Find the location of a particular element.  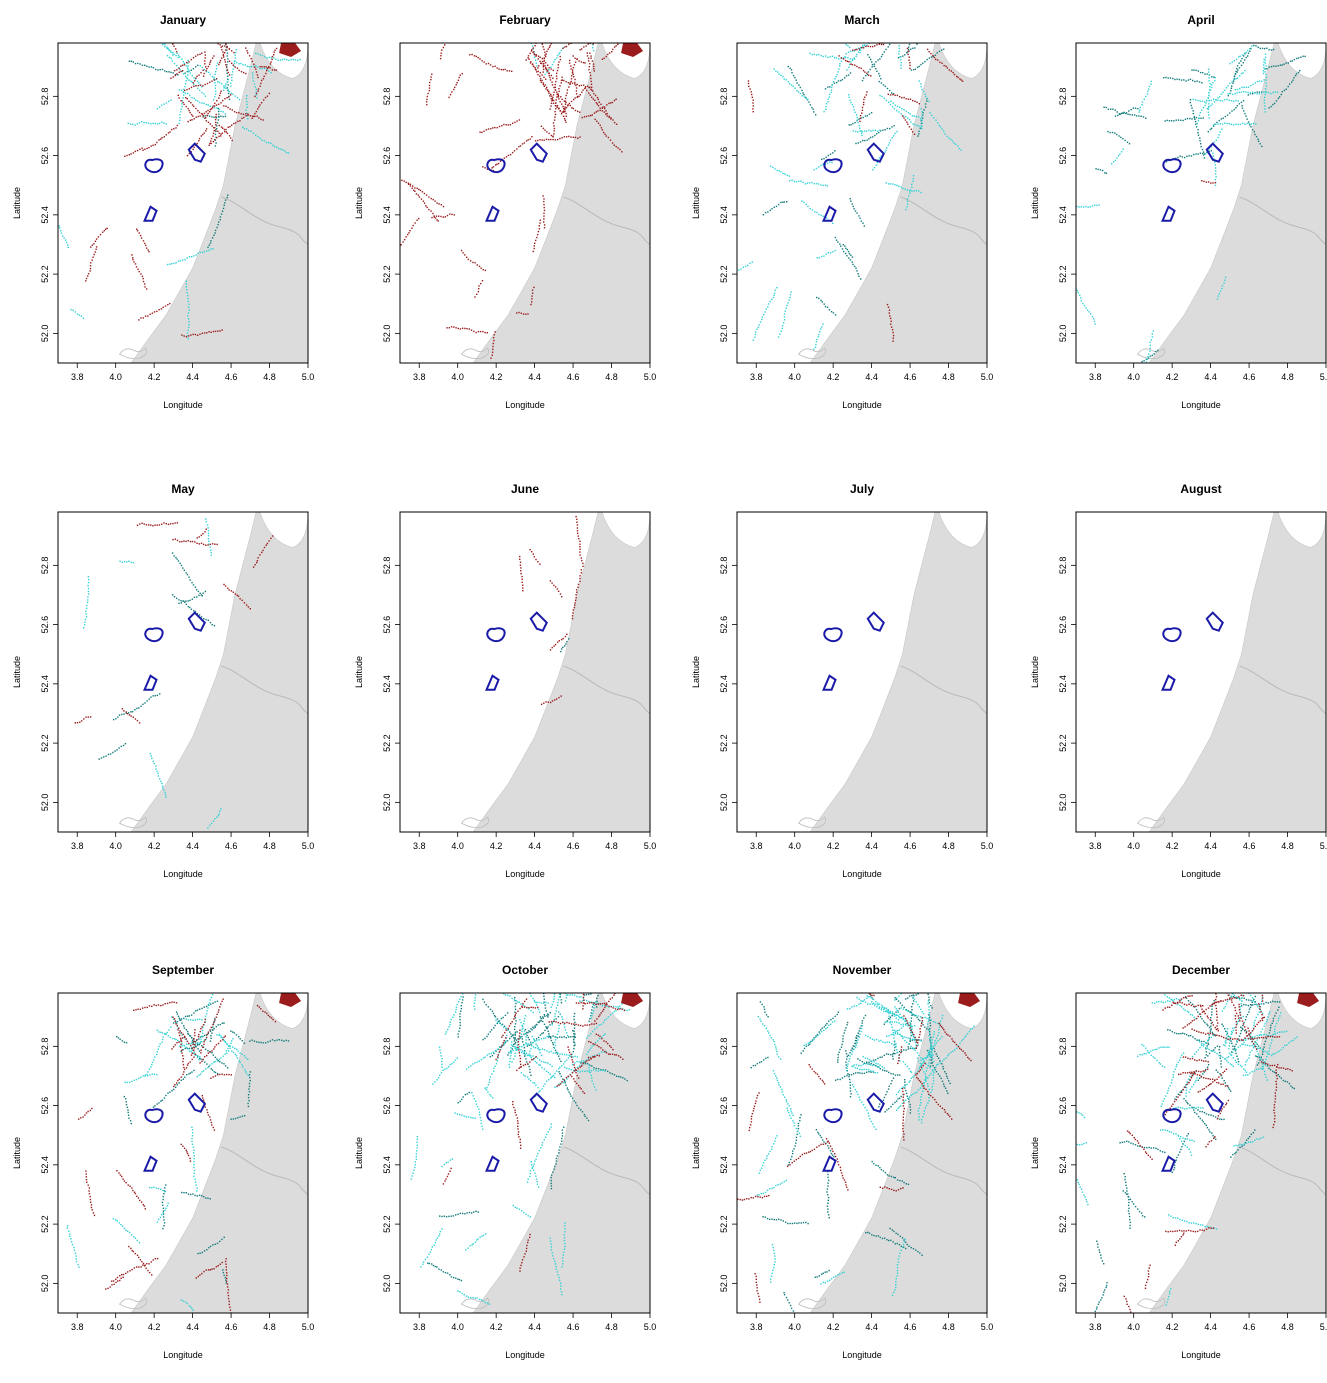

panel-title: February is located at coordinates (525, 20).